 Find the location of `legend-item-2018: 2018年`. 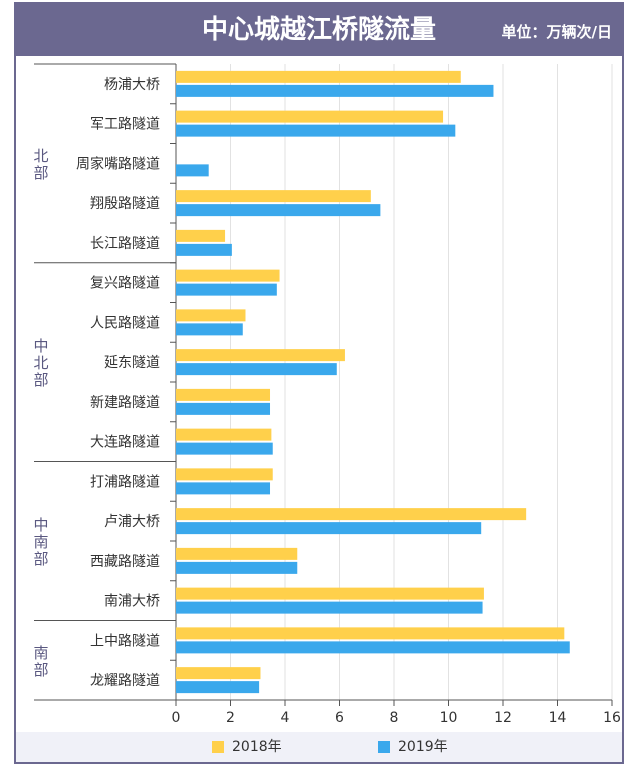

legend-item-2018: 2018年 is located at coordinates (247, 747).